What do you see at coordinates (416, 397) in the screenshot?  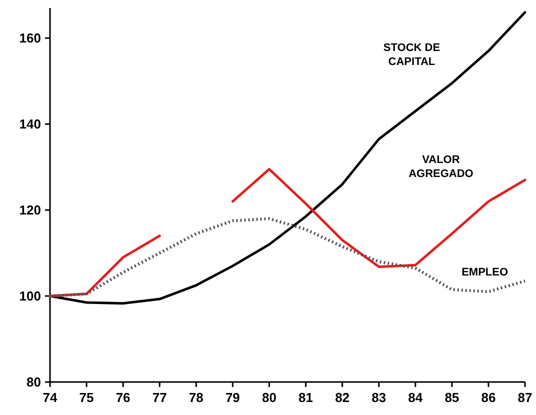 I see `x-tick-label: 84` at bounding box center [416, 397].